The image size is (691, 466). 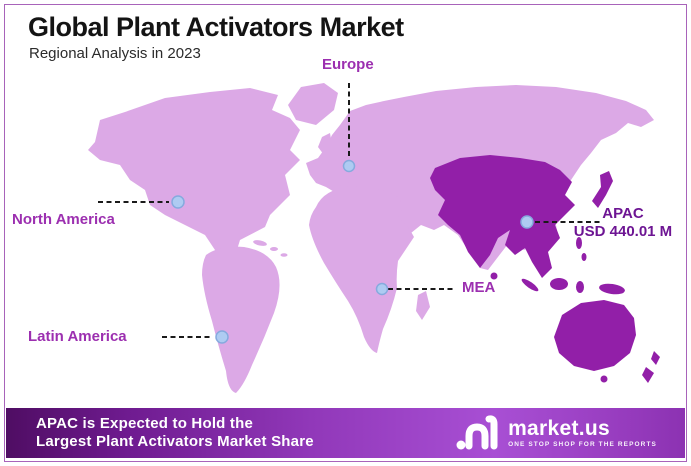 I want to click on north-america-marker, so click(x=178, y=202).